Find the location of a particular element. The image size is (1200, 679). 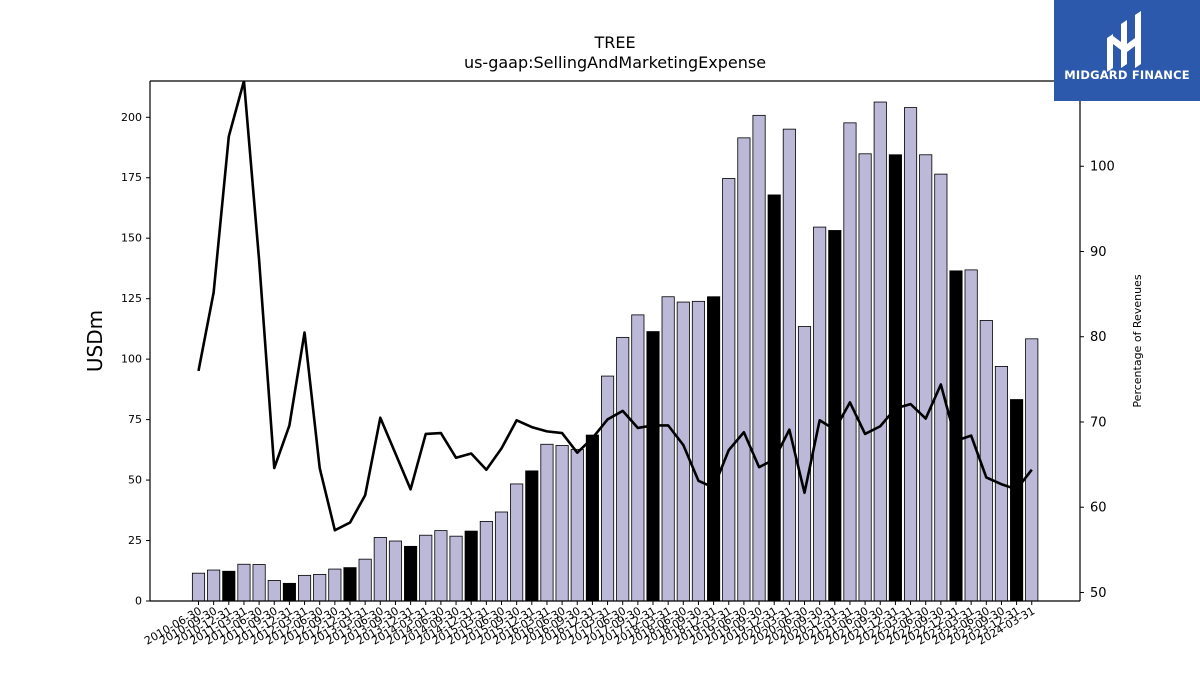

y2-tick-label-60: 60 is located at coordinates (1098, 508).